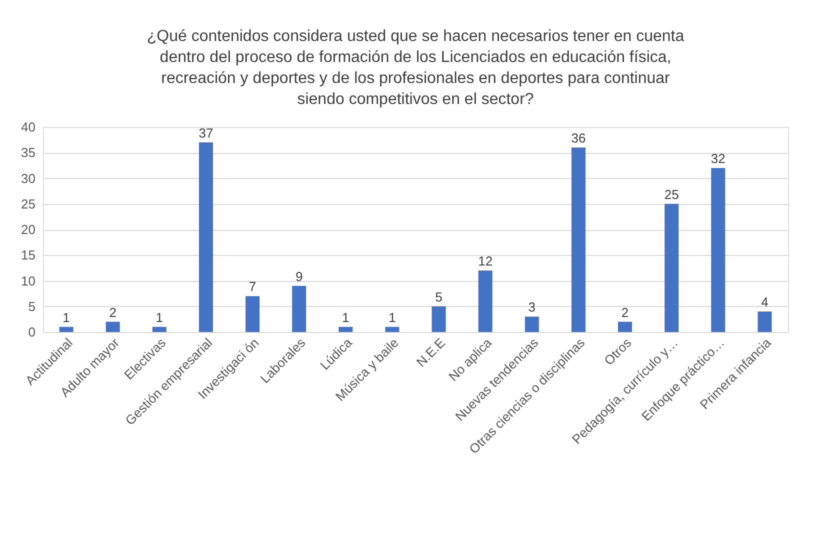 The width and height of the screenshot is (831, 542). I want to click on data-label: 9, so click(299, 276).